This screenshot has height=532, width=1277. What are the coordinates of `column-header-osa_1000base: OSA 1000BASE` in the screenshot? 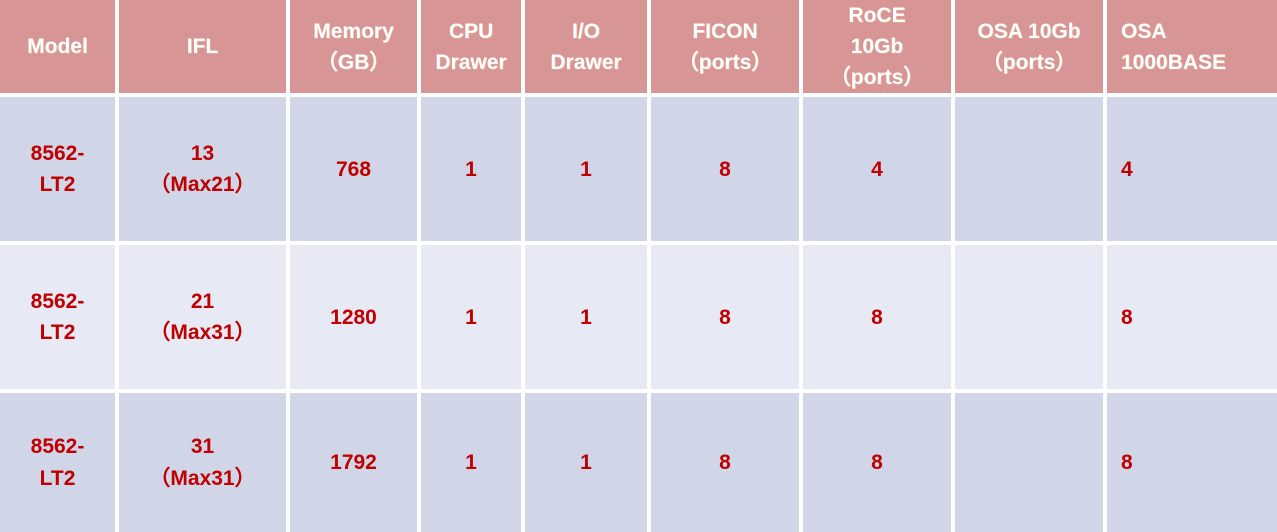 It's located at (1192, 49).